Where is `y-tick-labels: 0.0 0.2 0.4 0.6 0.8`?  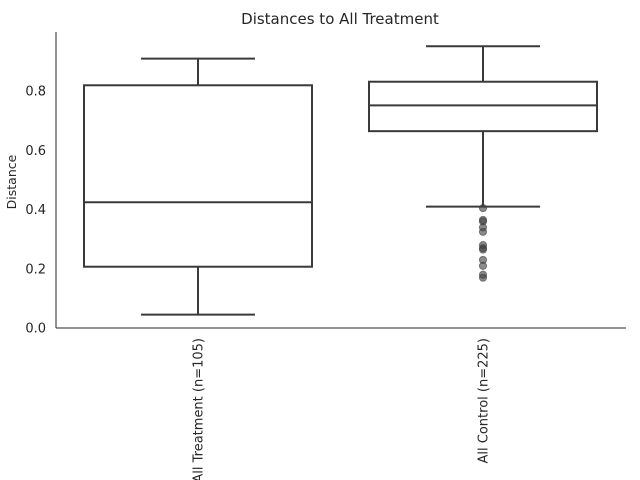 y-tick-labels: 0.0 0.2 0.4 0.6 0.8 is located at coordinates (35, 211).